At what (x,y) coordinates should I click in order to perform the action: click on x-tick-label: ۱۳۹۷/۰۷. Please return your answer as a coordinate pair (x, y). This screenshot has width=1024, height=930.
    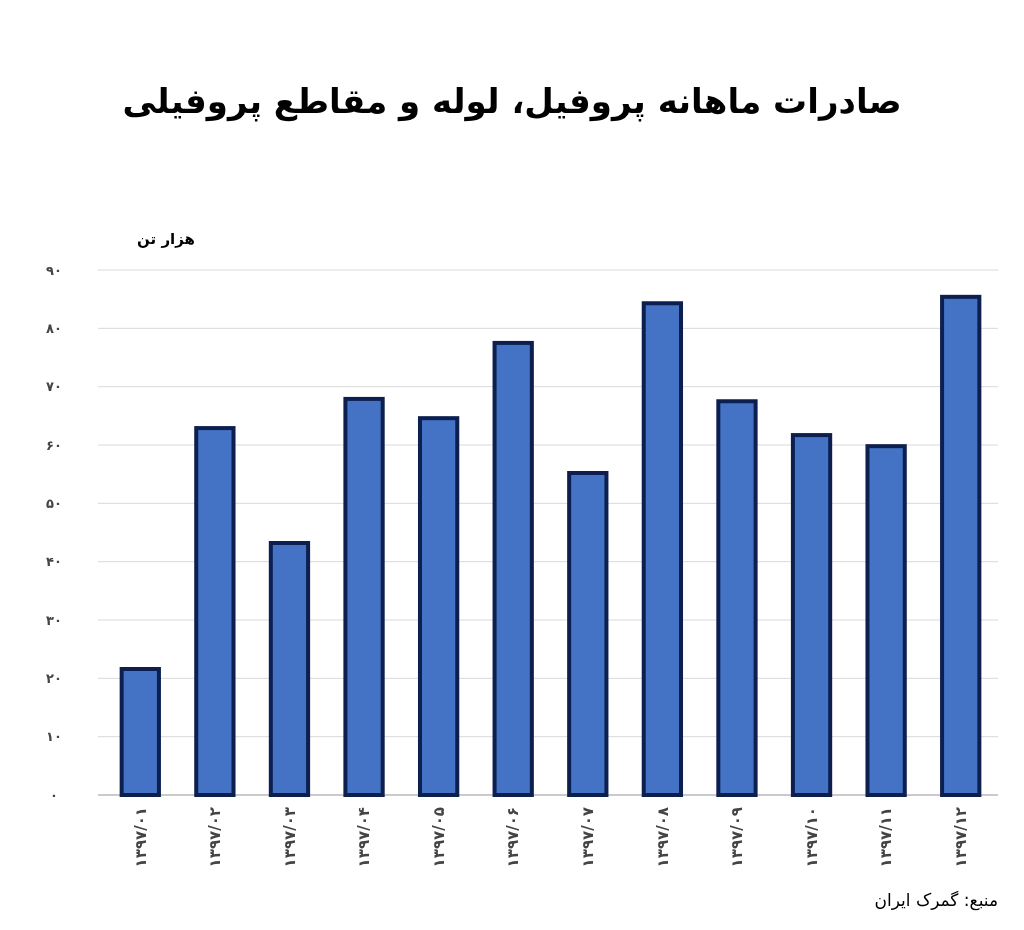
    Looking at the image, I should click on (588, 837).